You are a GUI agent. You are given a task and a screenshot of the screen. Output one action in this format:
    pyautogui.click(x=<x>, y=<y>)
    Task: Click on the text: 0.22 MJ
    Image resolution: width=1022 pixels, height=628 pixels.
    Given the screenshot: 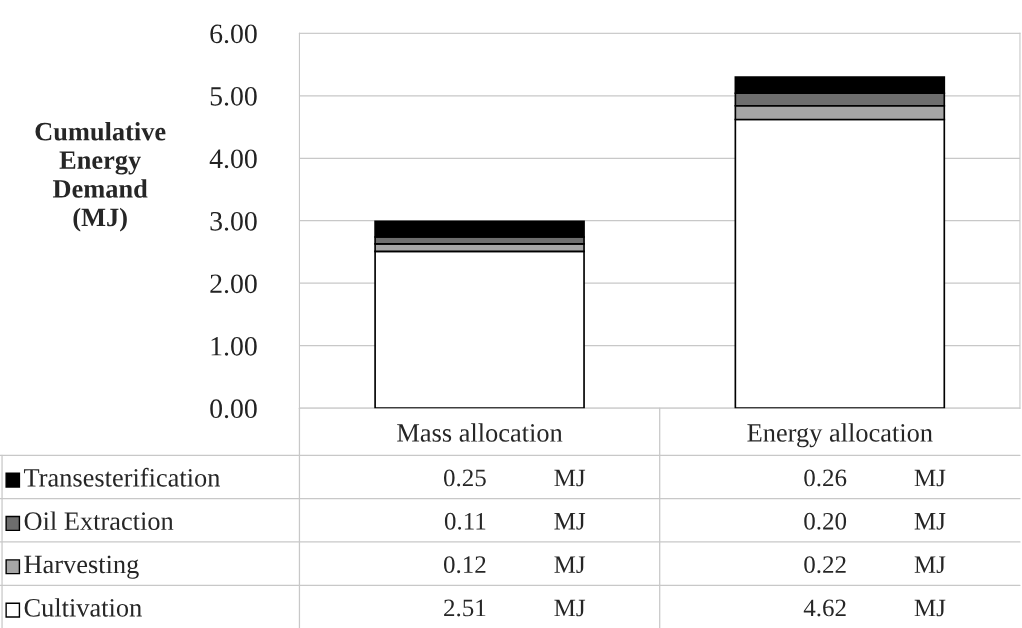 What is the action you would take?
    pyautogui.click(x=875, y=565)
    